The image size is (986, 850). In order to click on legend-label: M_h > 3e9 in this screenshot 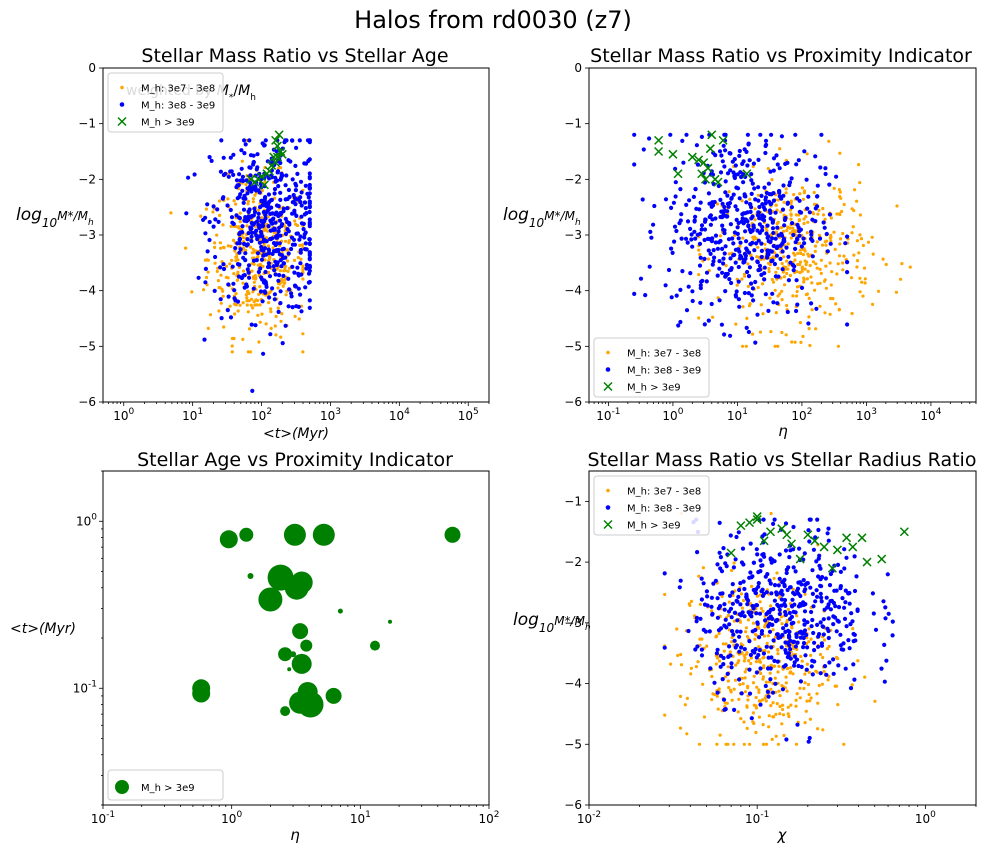, I will do `click(654, 526)`.